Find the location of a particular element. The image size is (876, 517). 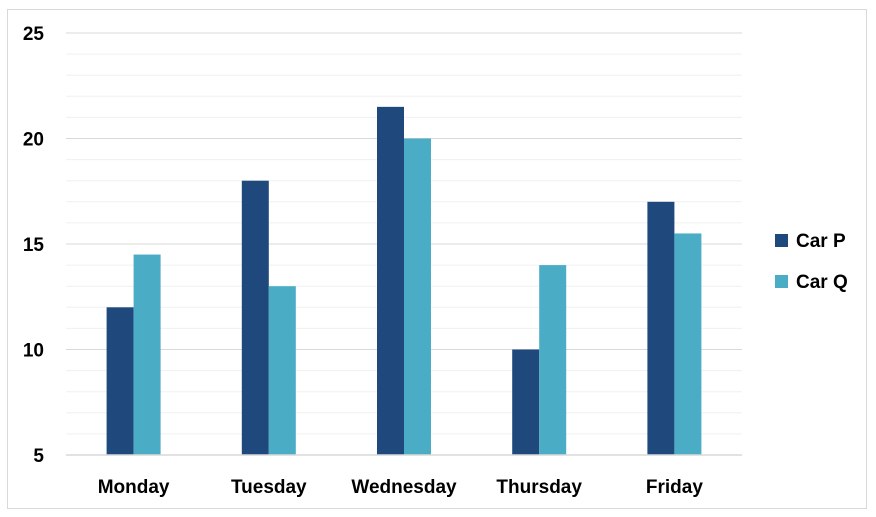

bar-car-p-thursday is located at coordinates (526, 402).